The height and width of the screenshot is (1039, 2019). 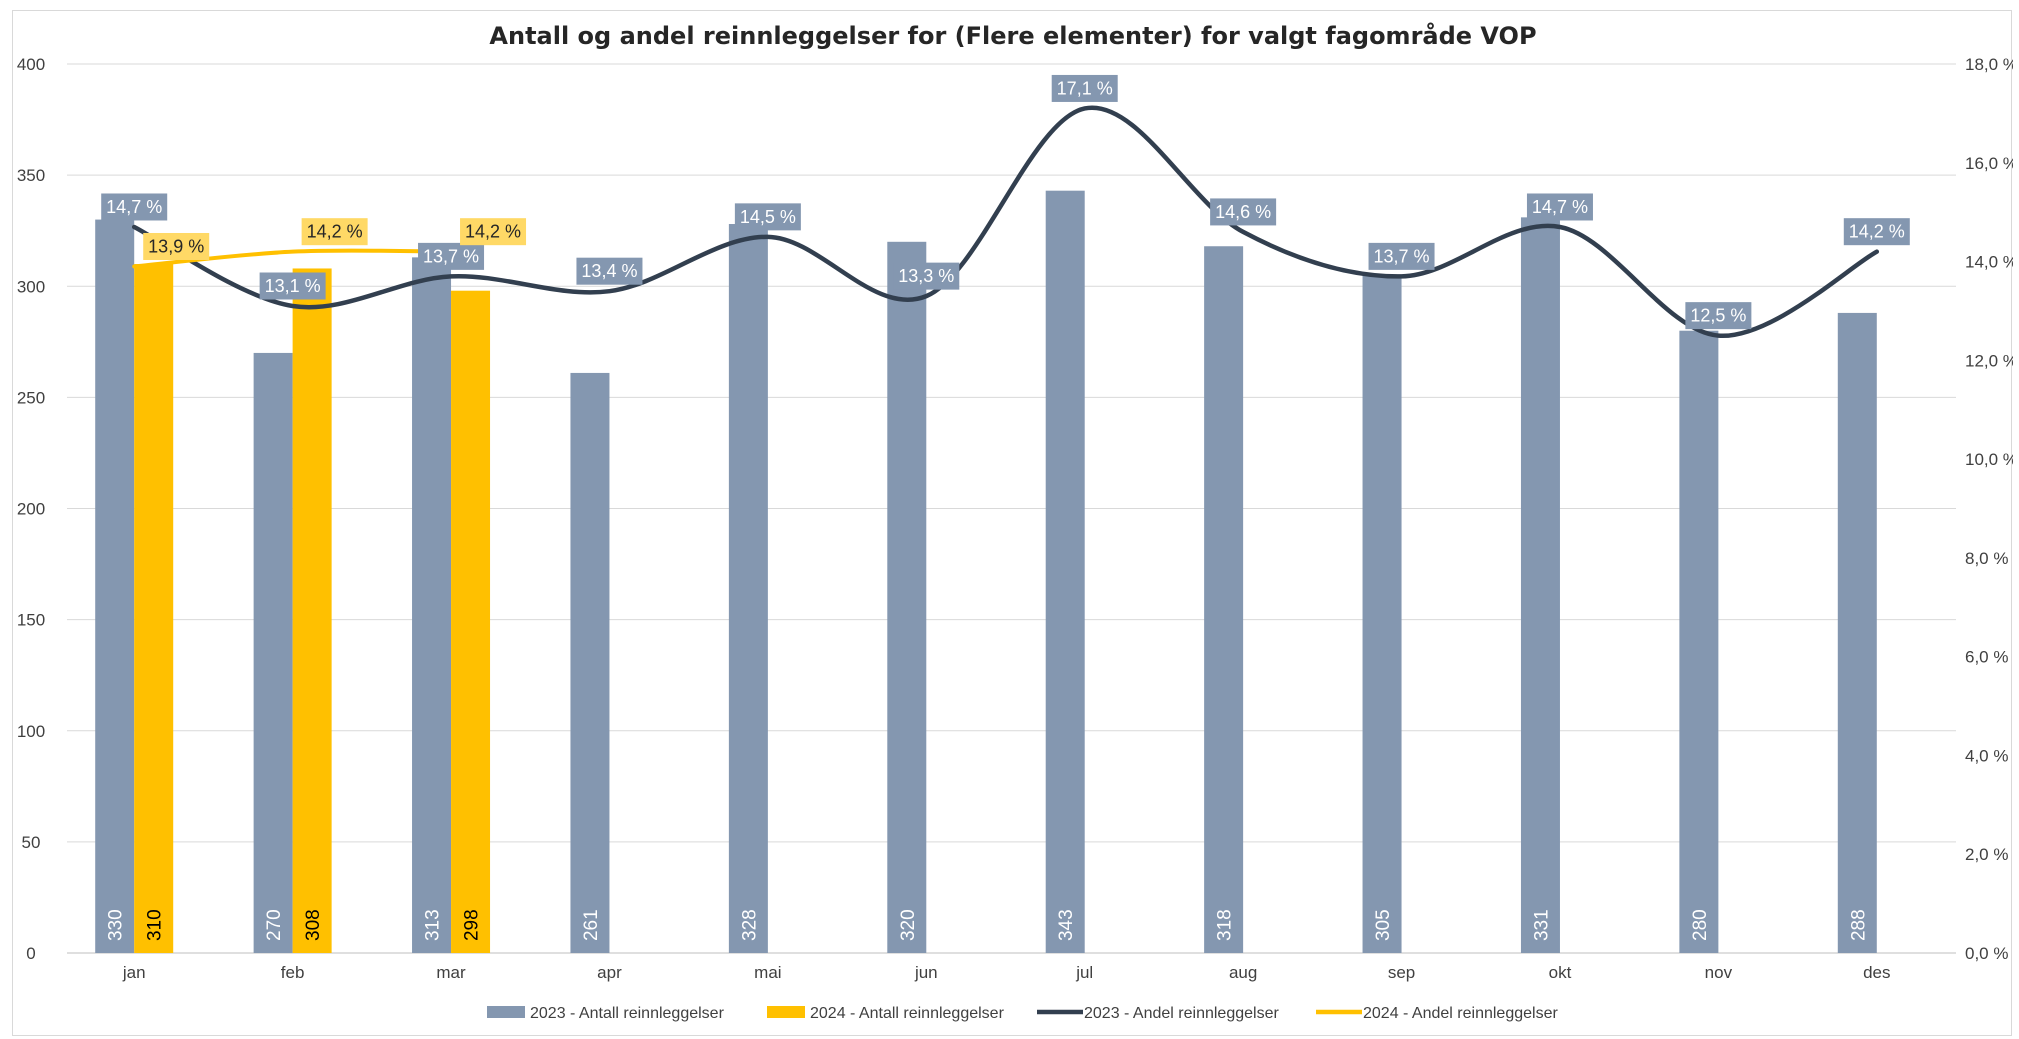 I want to click on bar-value-label: 270, so click(x=274, y=925).